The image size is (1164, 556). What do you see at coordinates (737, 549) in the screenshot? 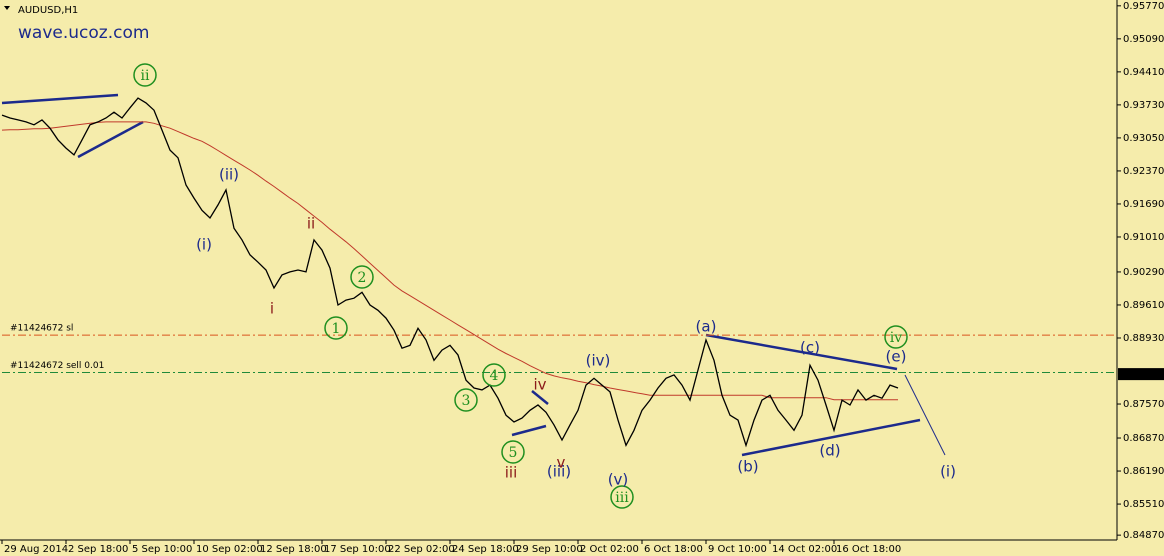
I see `x-tick-label: 9 Oct 10:00` at bounding box center [737, 549].